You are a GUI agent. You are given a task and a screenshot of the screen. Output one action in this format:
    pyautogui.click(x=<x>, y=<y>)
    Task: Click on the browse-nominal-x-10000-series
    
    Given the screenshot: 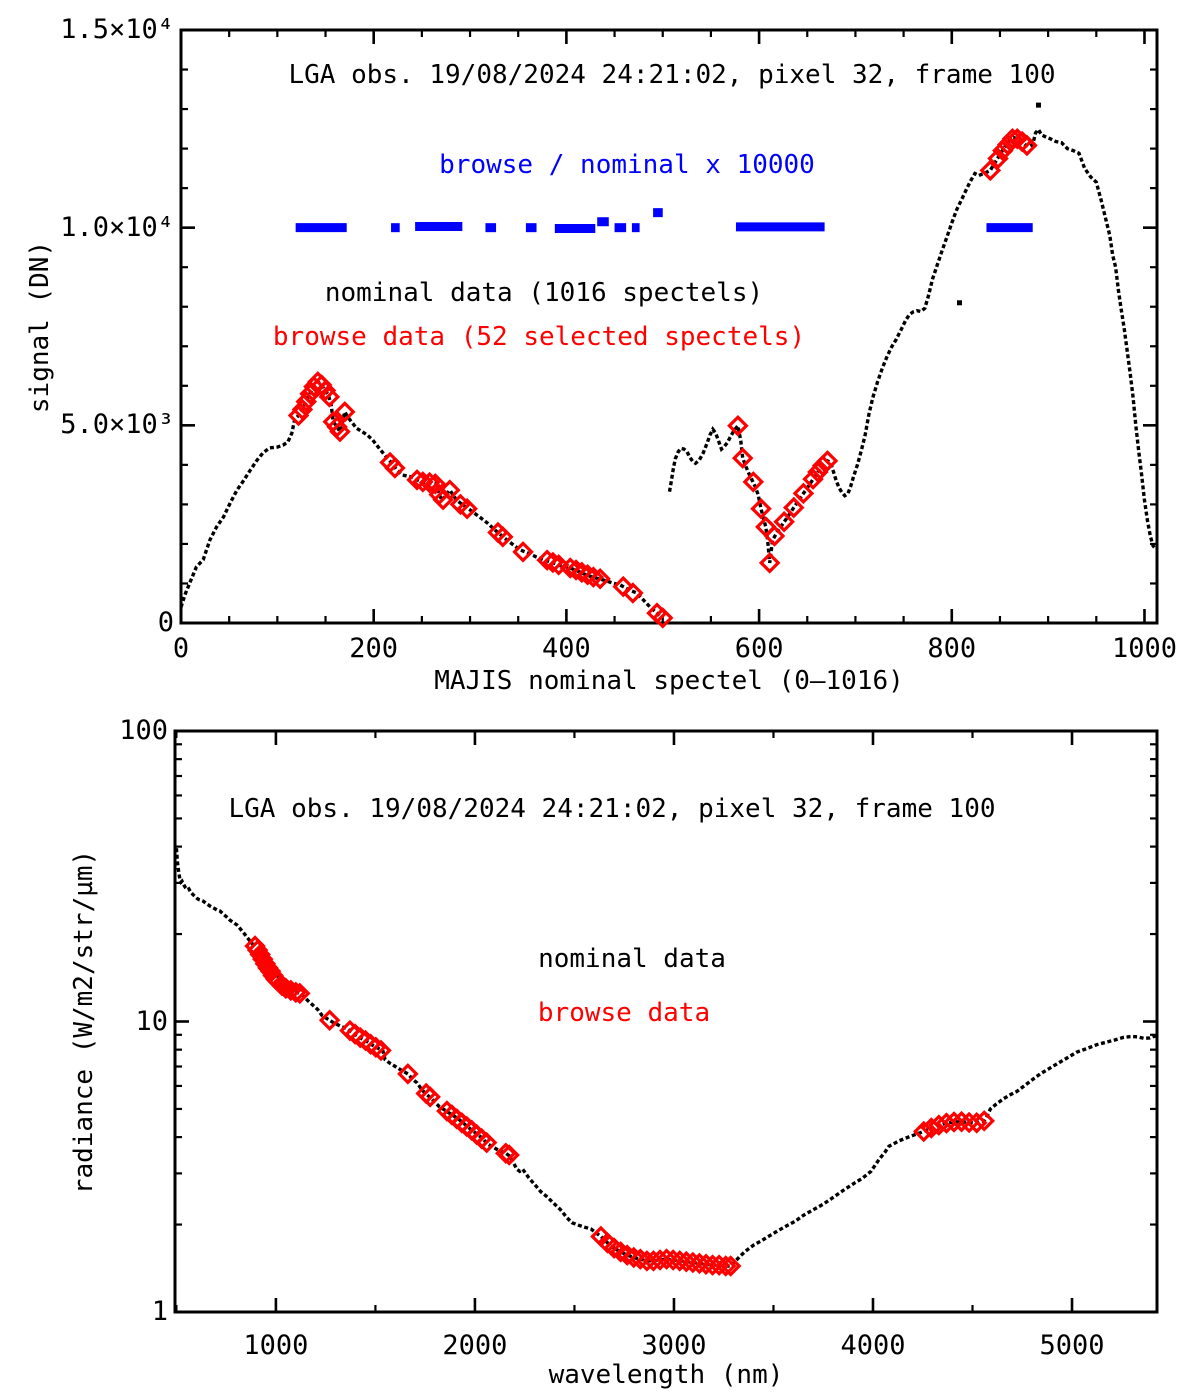 What is the action you would take?
    pyautogui.click(x=664, y=220)
    